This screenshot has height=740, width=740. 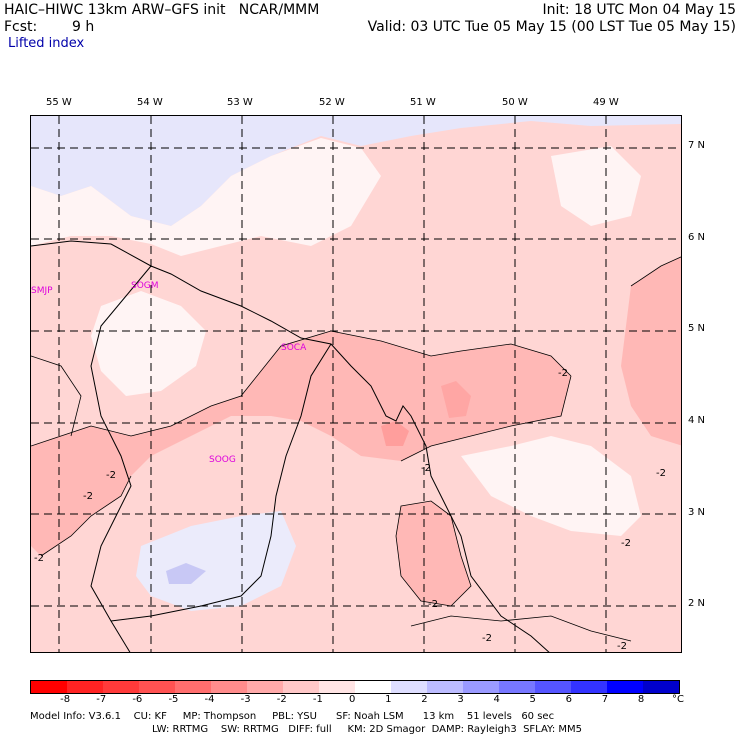 I want to click on lon-label: 52 W, so click(x=332, y=102).